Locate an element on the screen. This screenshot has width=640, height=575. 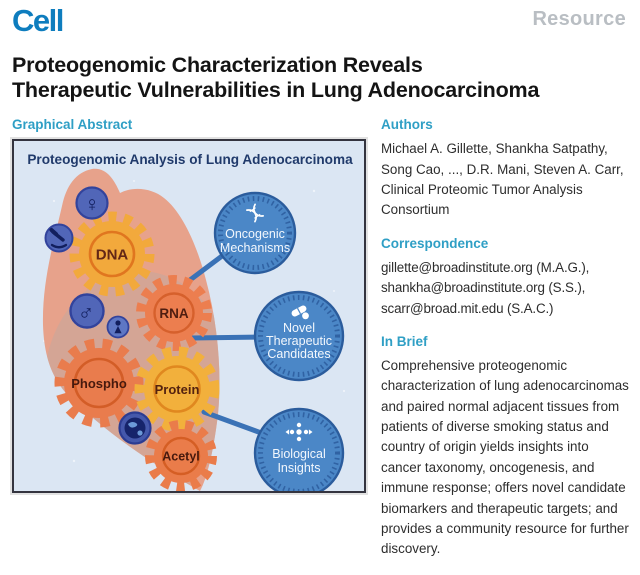
gear-dna-label: DNA is located at coordinates (112, 255).